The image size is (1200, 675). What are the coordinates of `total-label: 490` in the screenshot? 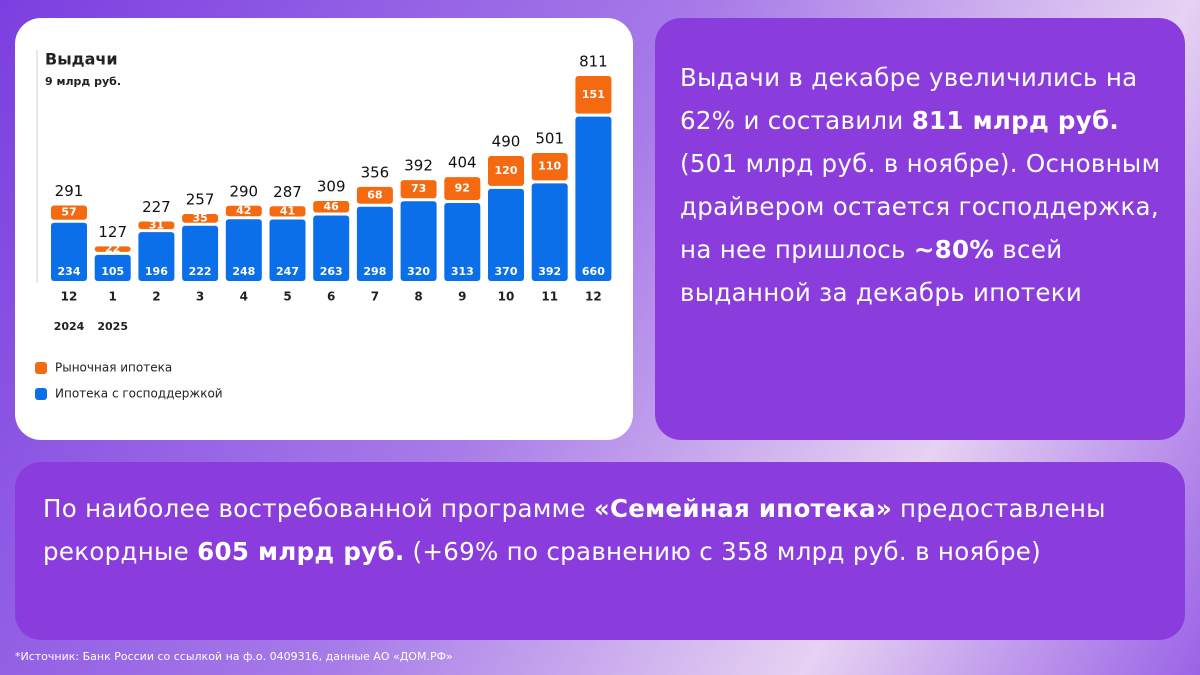 It's located at (506, 141).